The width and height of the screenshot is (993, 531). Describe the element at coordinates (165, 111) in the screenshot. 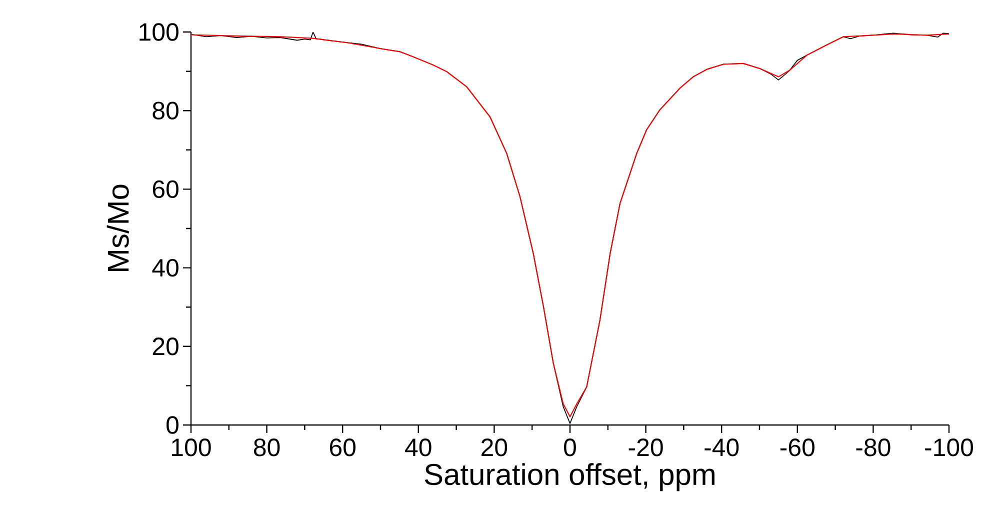

I see `y-tick-label: 80` at that location.